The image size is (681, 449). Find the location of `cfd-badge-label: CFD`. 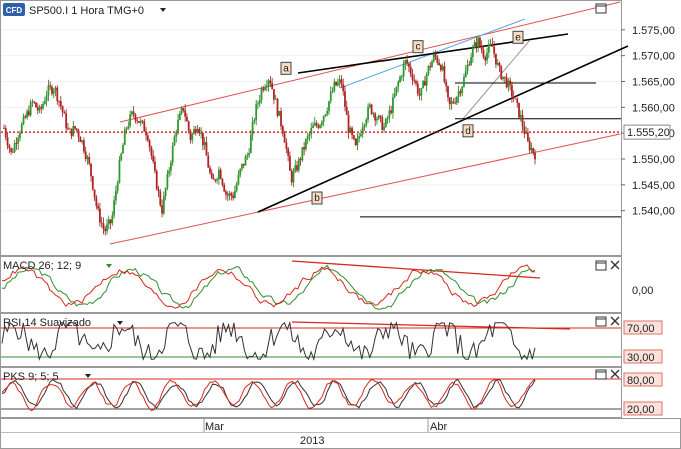

cfd-badge-label: CFD is located at coordinates (14, 10).